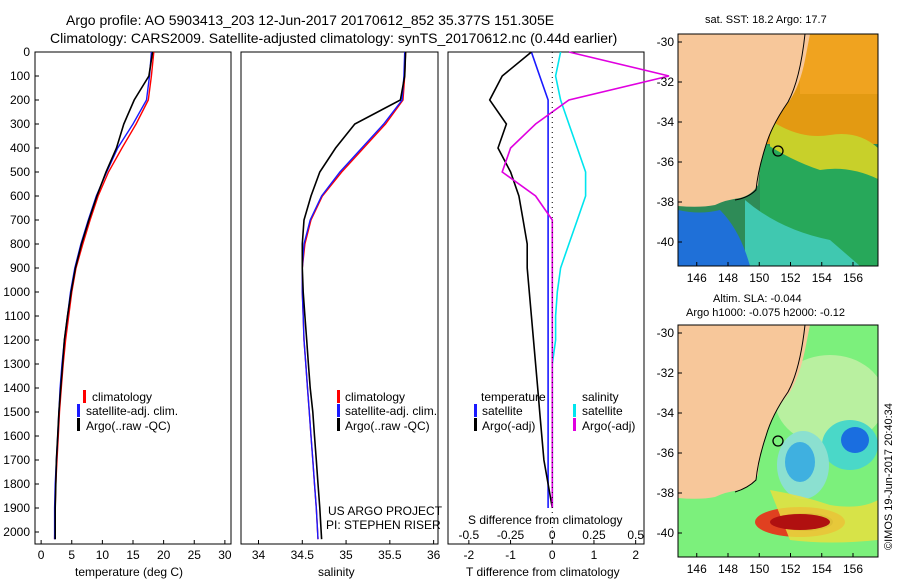 The image size is (900, 585). I want to click on s-tick-label: -0.25, so click(511, 535).